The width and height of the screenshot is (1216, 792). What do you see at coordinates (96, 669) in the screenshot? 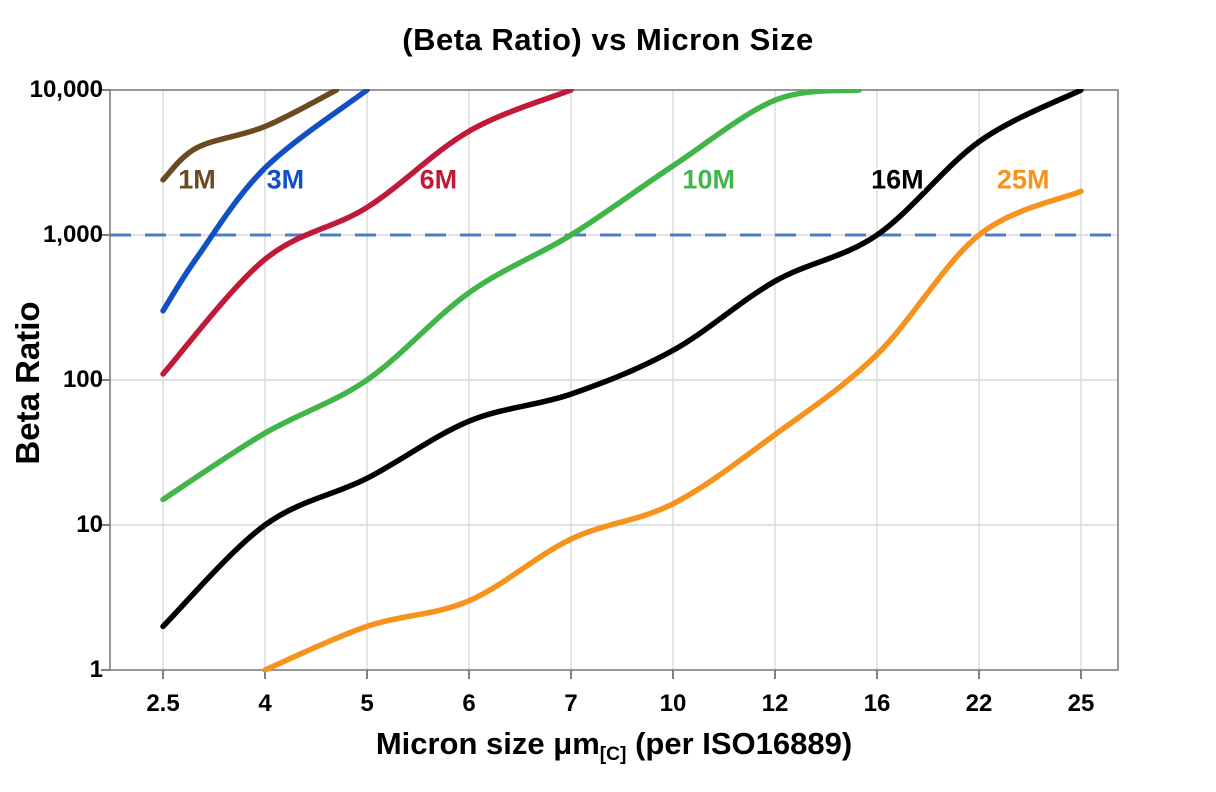
I see `y-tick-label: 1` at bounding box center [96, 669].